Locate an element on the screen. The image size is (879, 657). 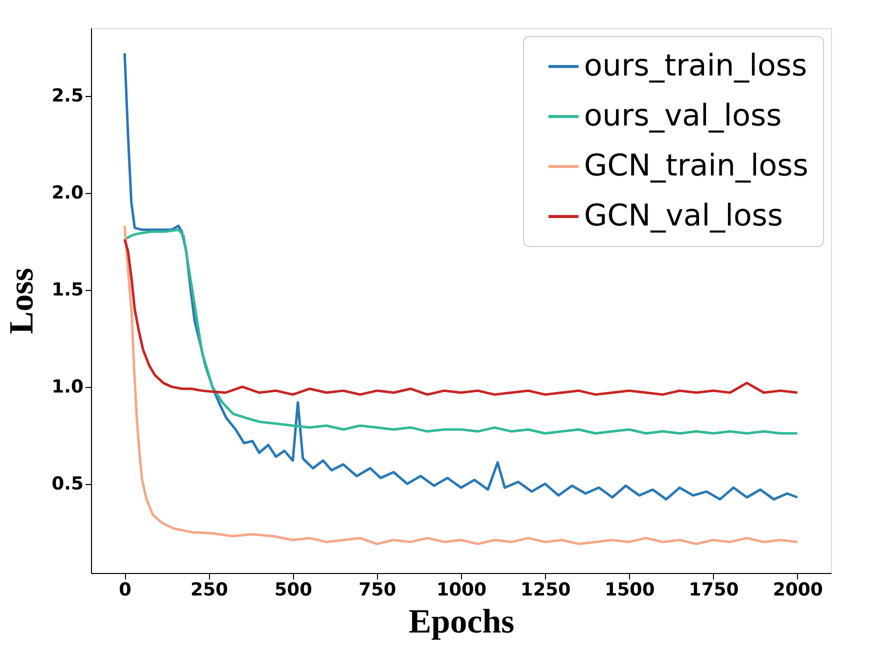
x-axis-title: Epochs is located at coordinates (461, 622).